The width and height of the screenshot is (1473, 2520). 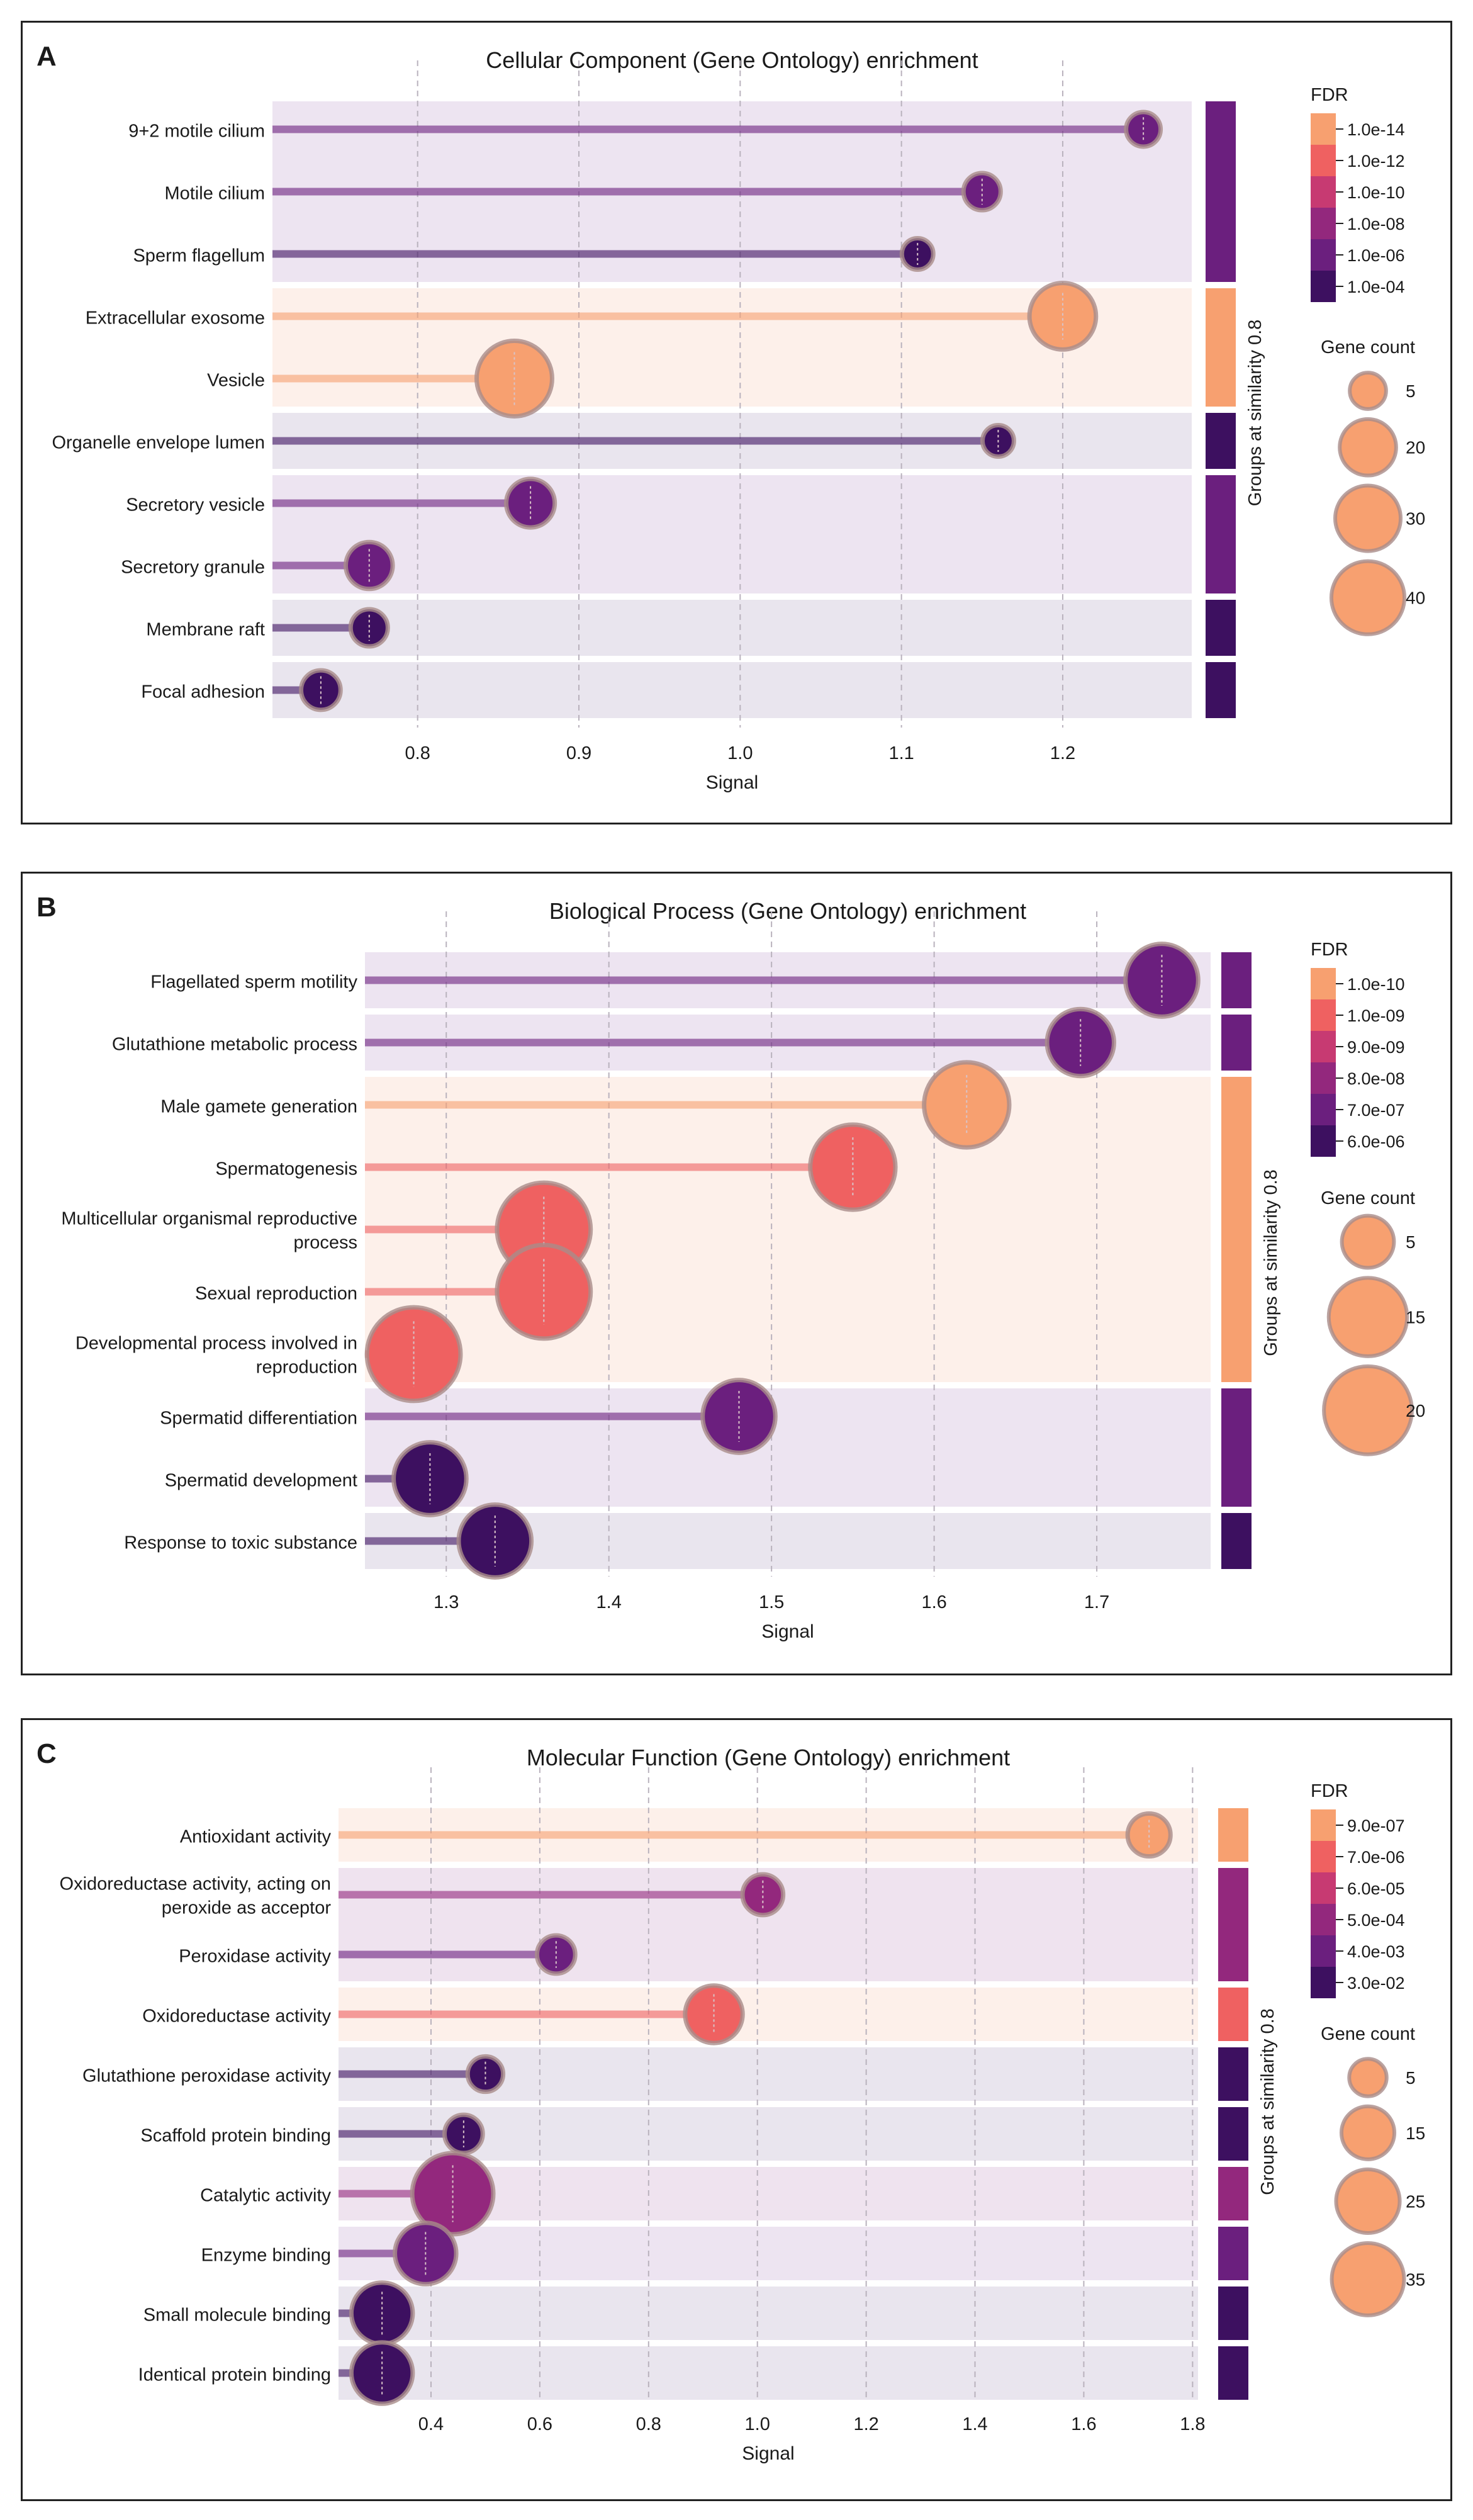 I want to click on x-tick-label: 1.4, so click(x=609, y=1602).